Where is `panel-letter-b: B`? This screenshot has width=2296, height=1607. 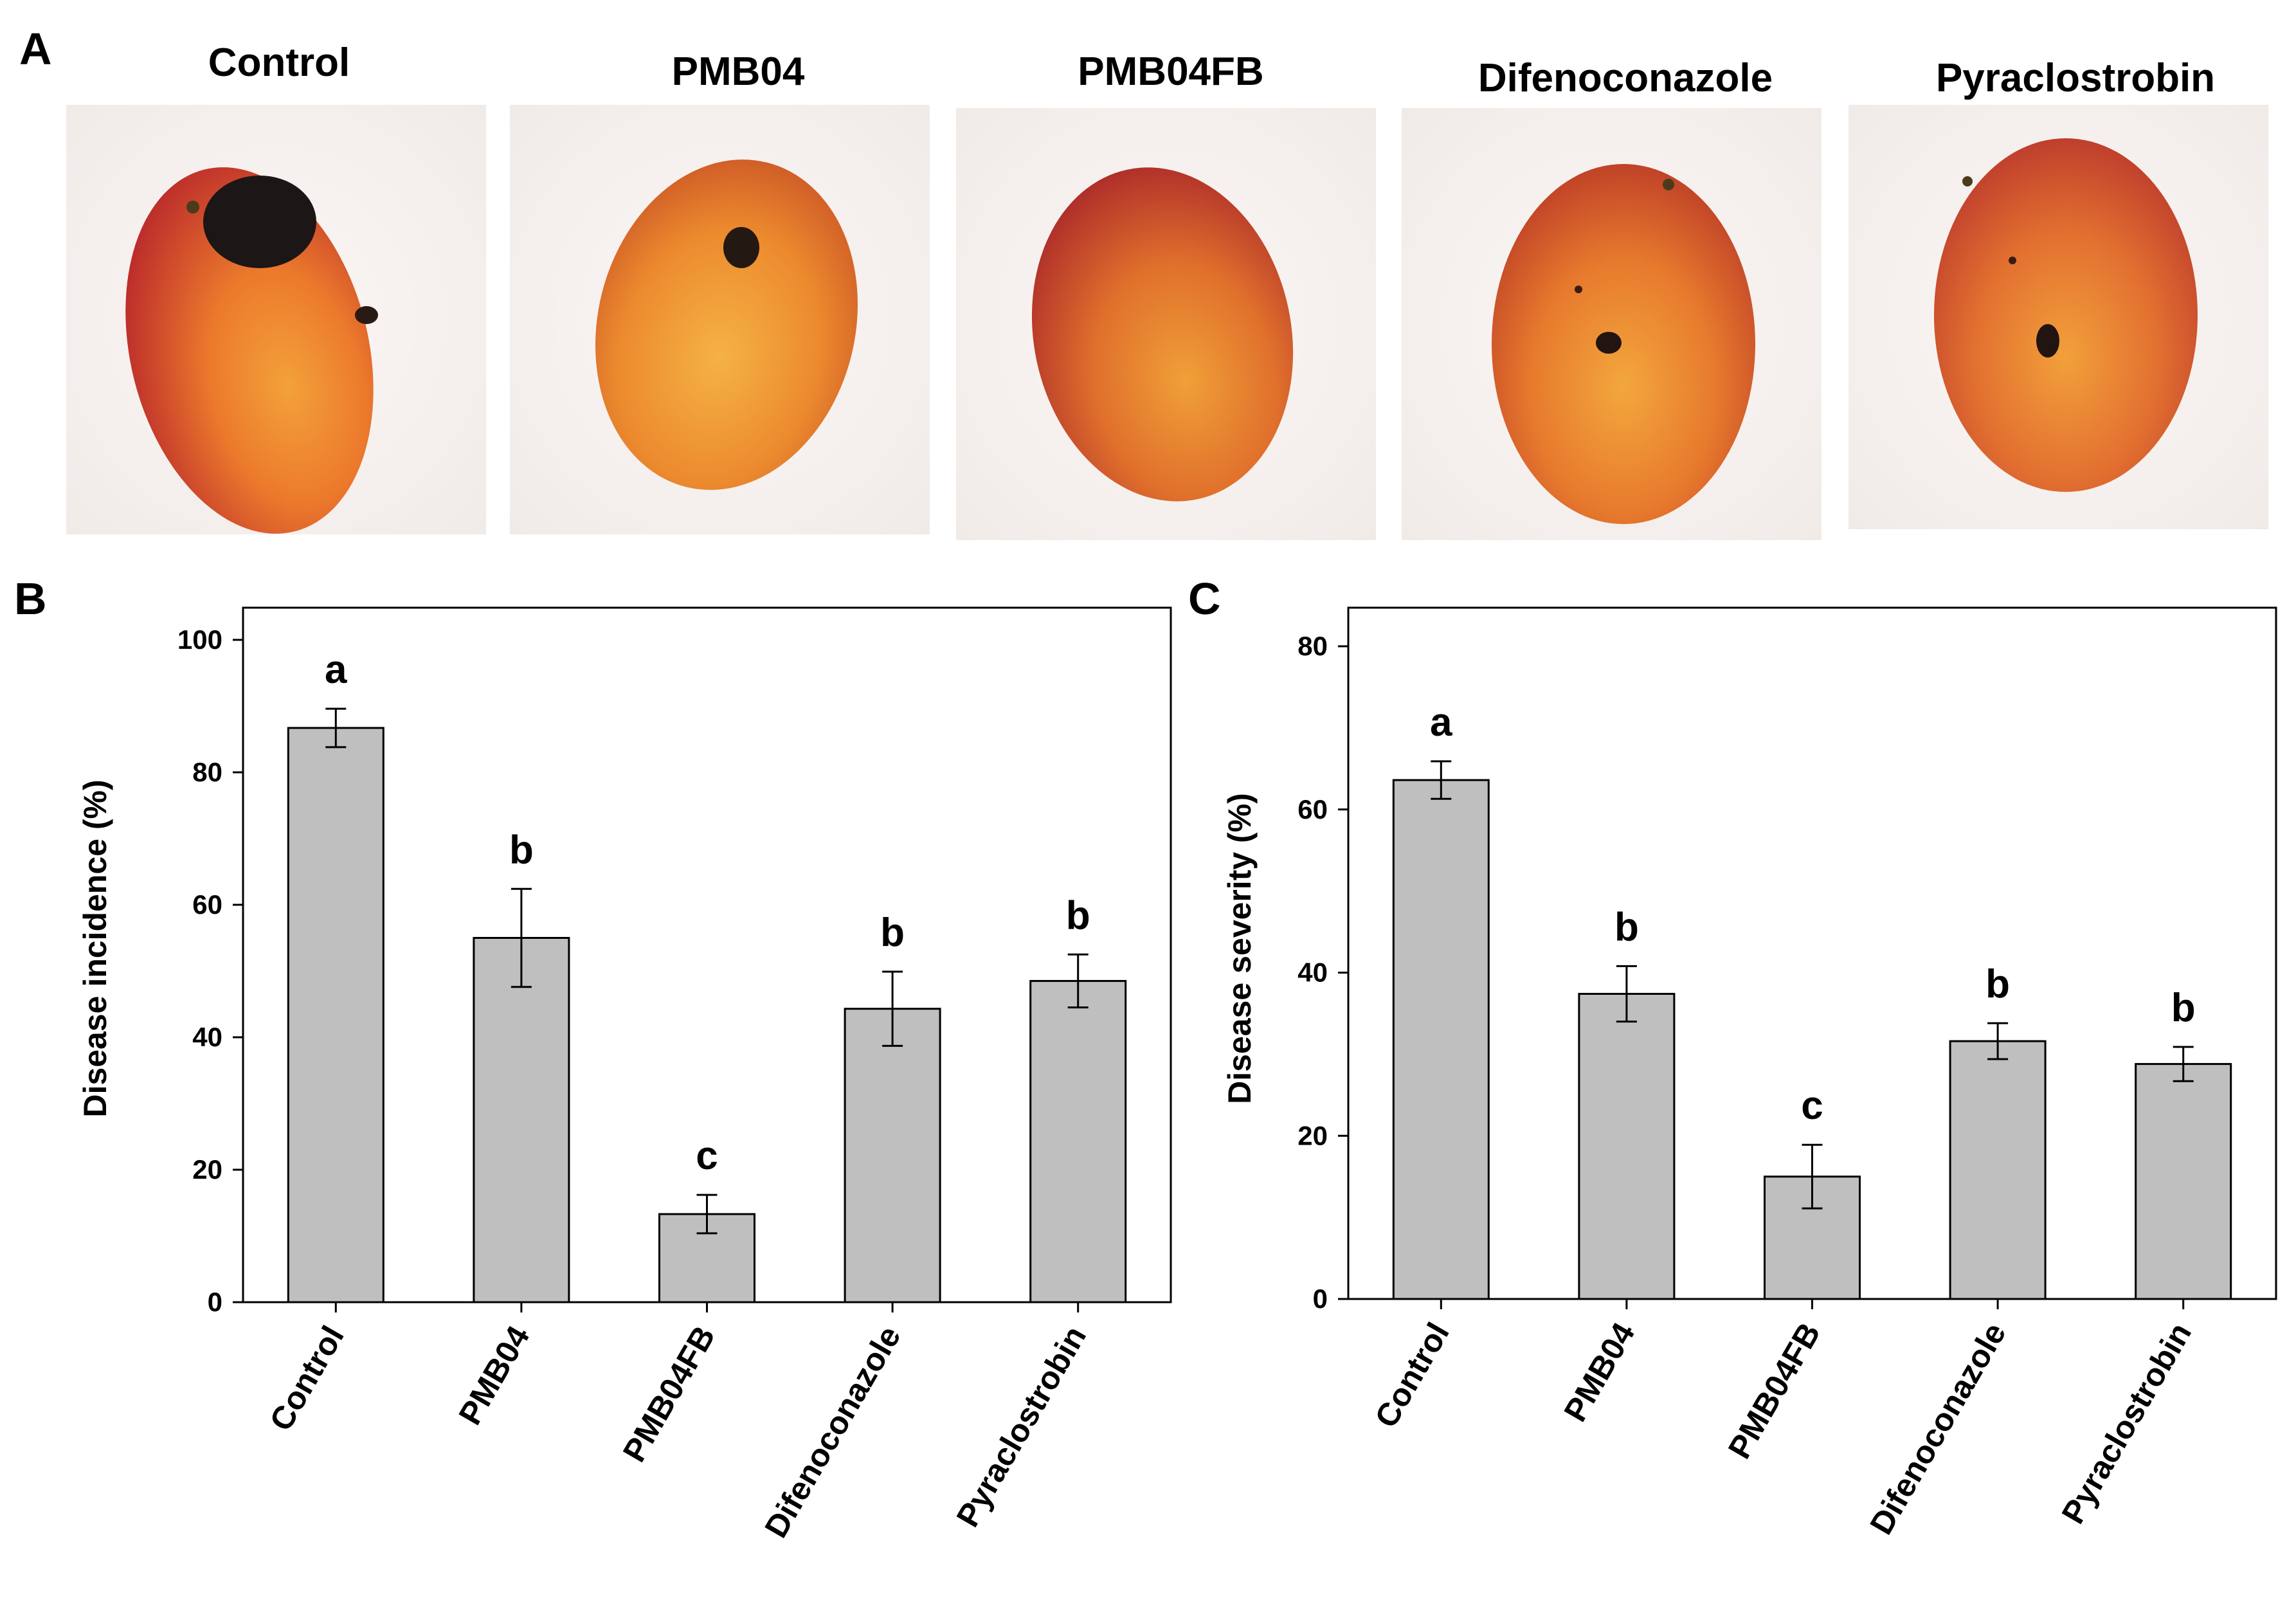 panel-letter-b: B is located at coordinates (30, 599).